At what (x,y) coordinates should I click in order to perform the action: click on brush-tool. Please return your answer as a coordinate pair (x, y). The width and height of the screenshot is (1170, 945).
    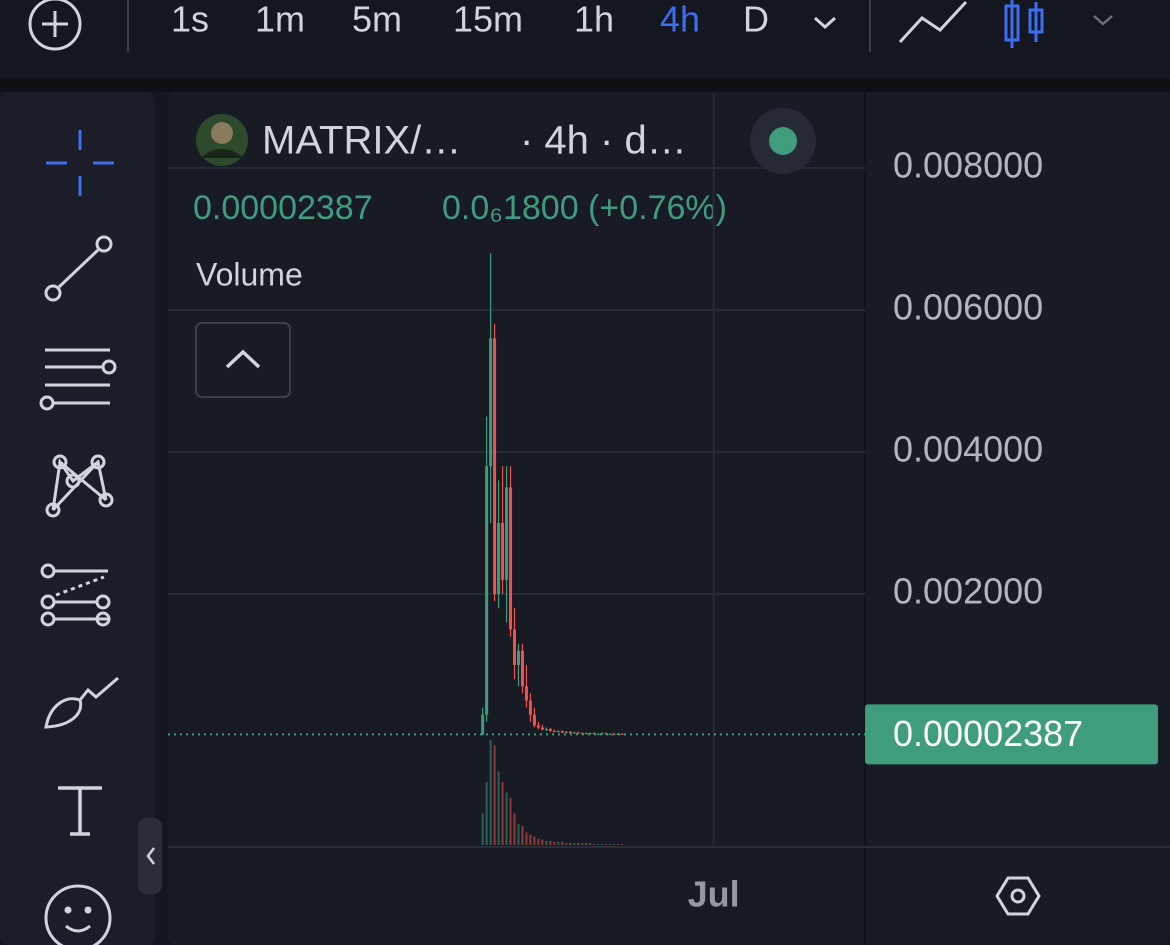
    Looking at the image, I should click on (81, 702).